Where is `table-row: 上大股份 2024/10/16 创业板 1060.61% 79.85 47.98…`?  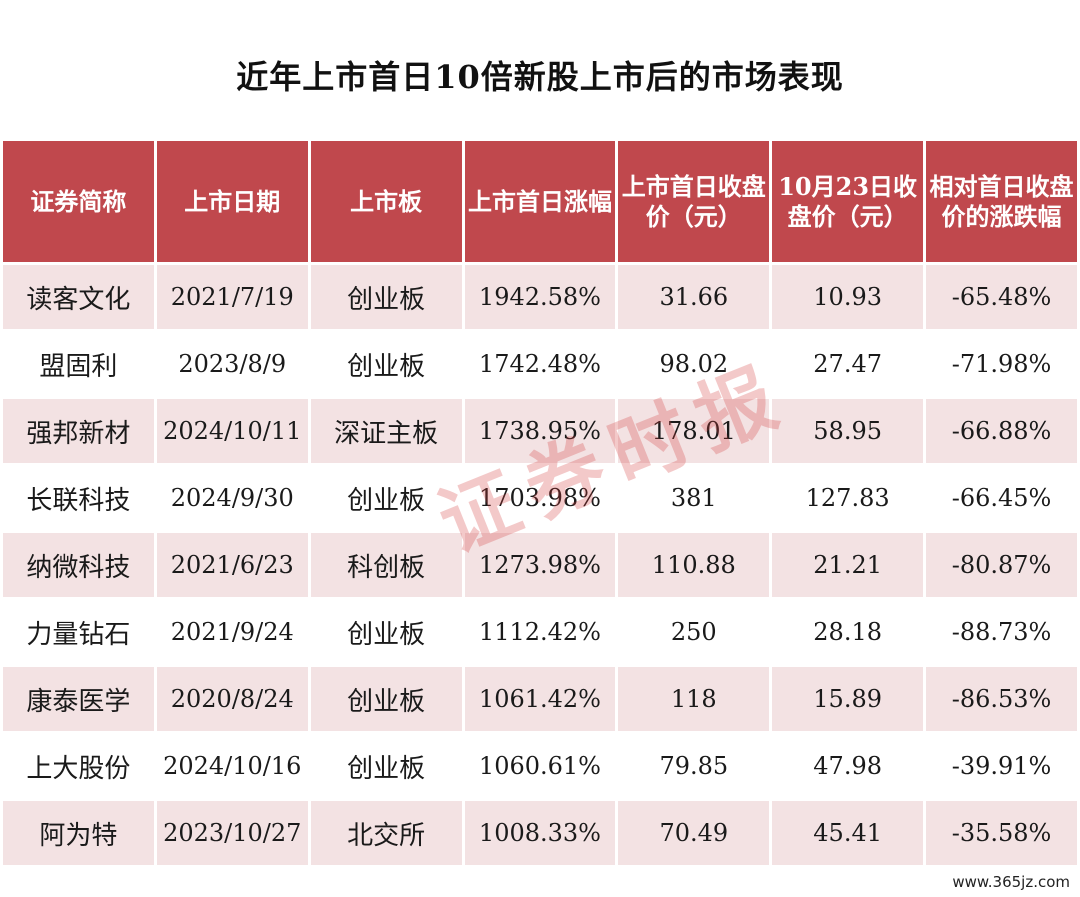 table-row: 上大股份 2024/10/16 创业板 1060.61% 79.85 47.98… is located at coordinates (540, 766).